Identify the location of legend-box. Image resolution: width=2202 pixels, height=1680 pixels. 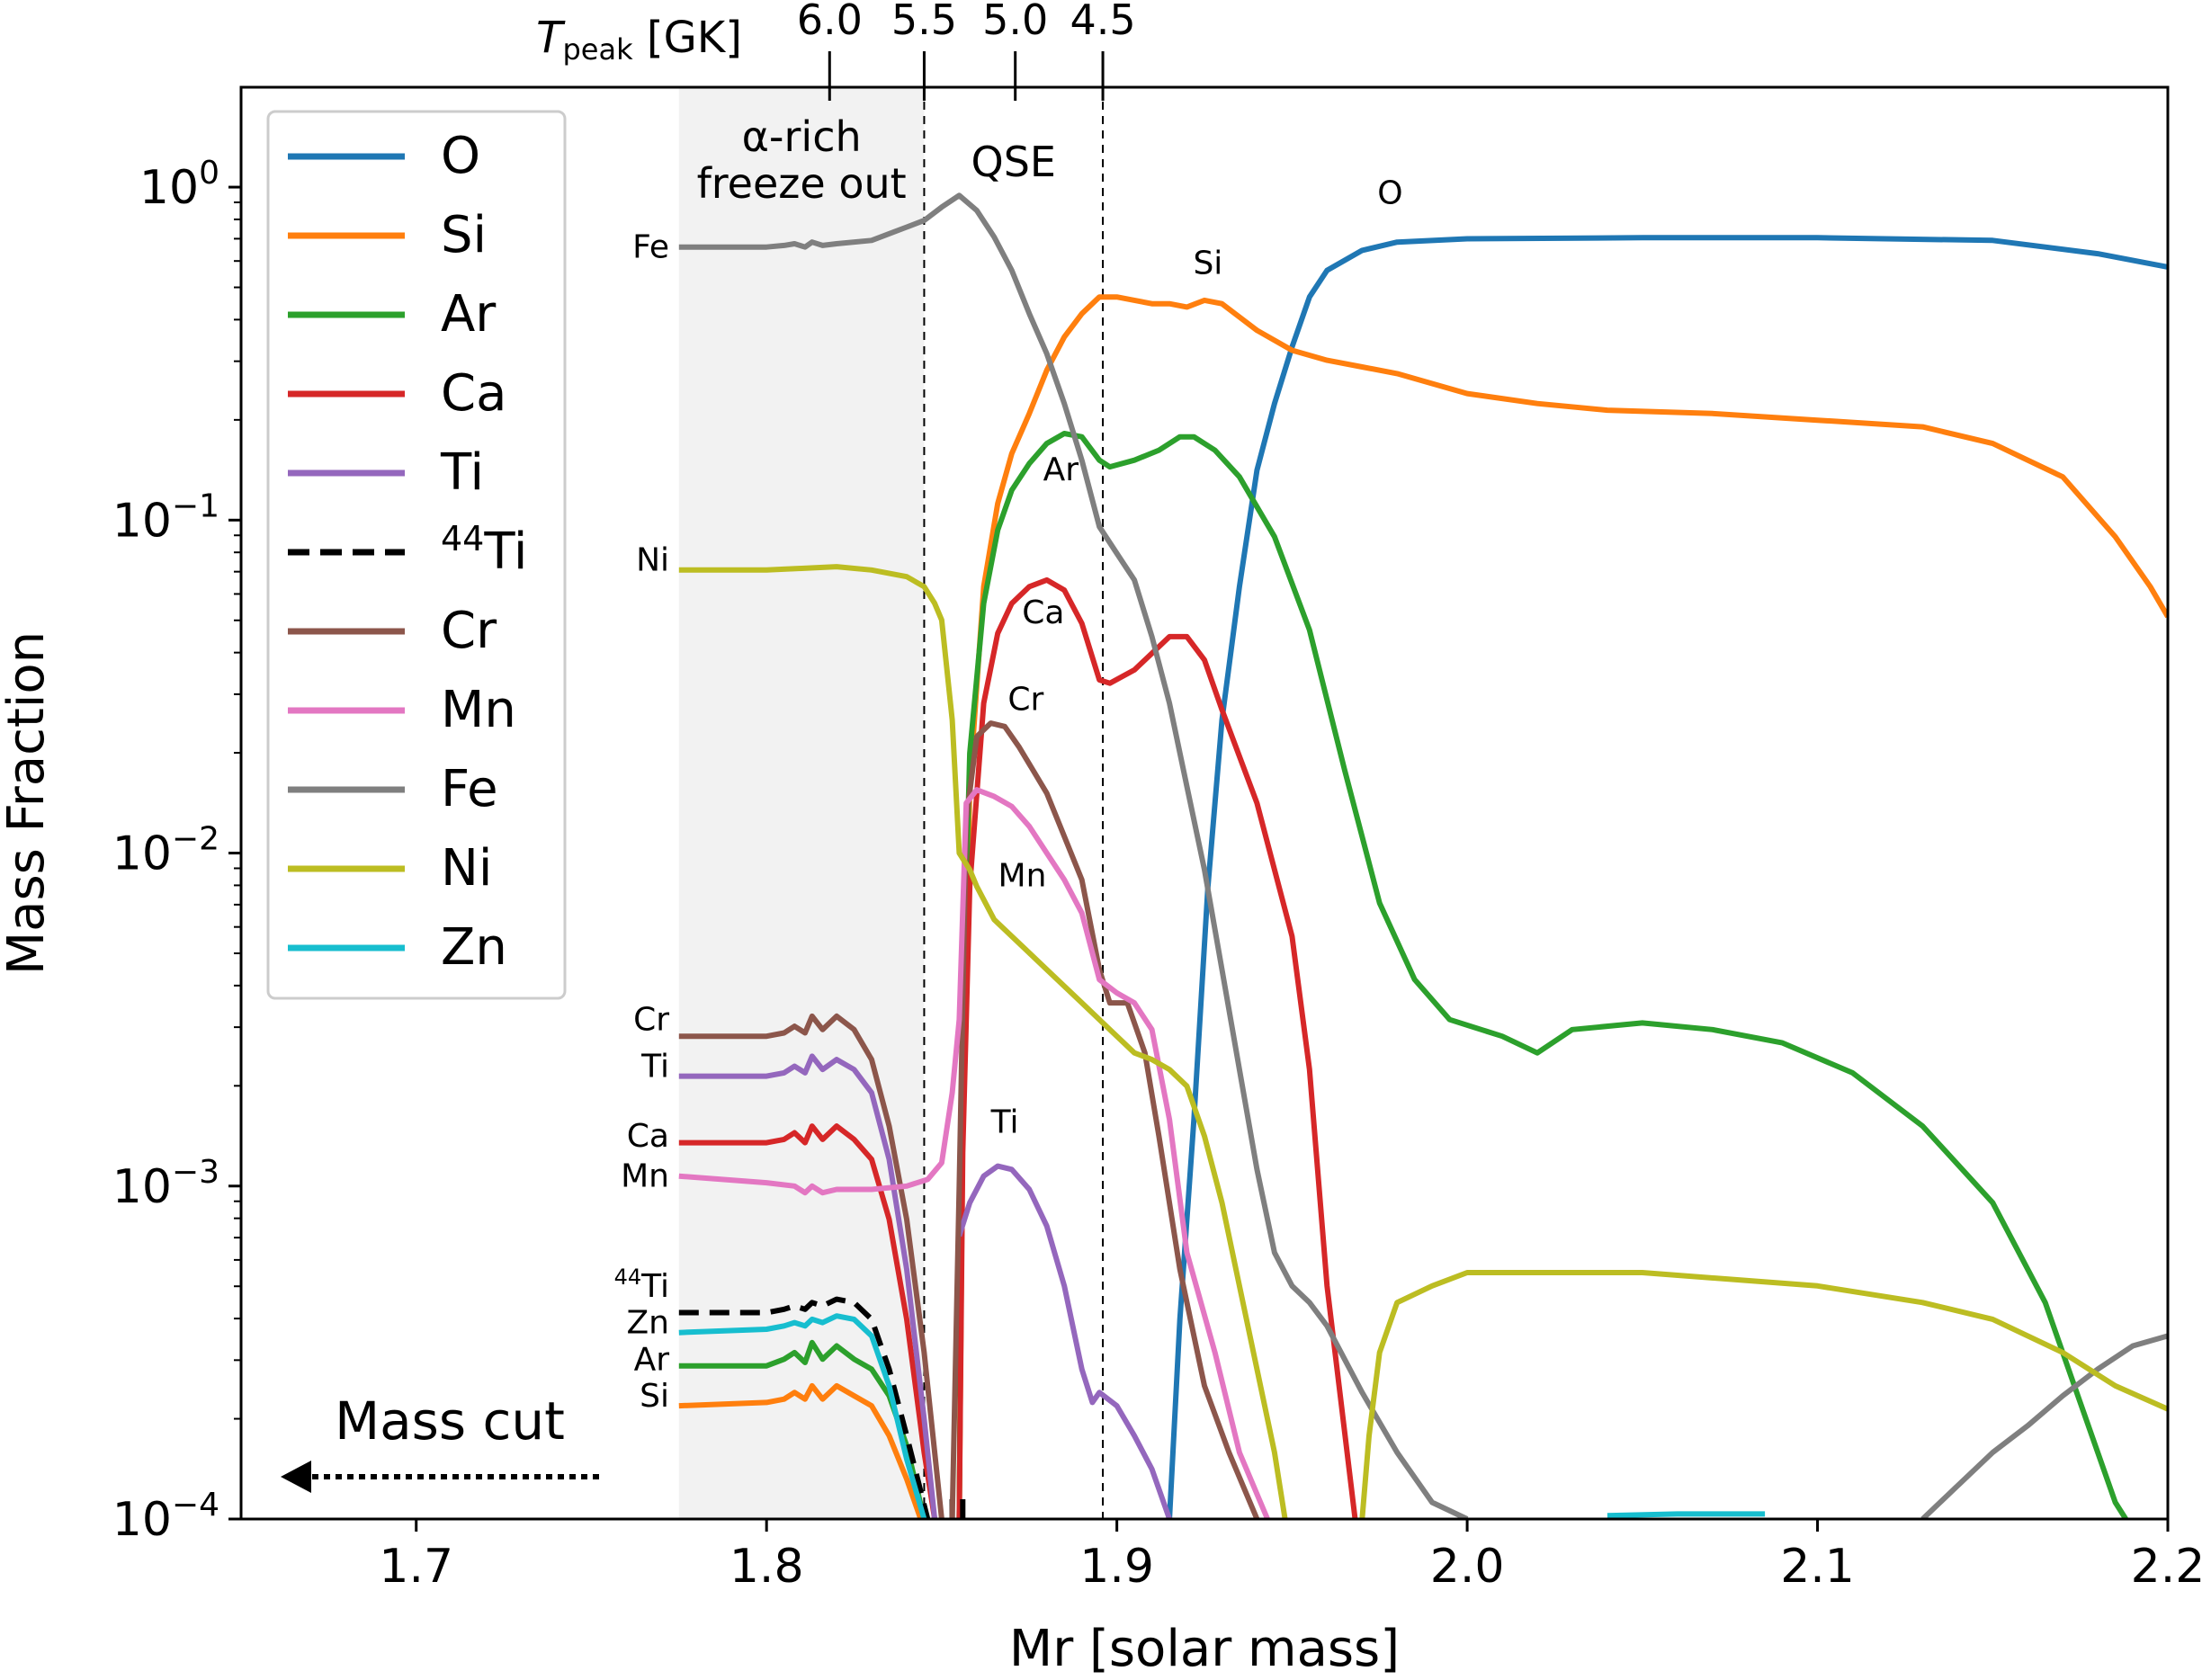
(416, 555).